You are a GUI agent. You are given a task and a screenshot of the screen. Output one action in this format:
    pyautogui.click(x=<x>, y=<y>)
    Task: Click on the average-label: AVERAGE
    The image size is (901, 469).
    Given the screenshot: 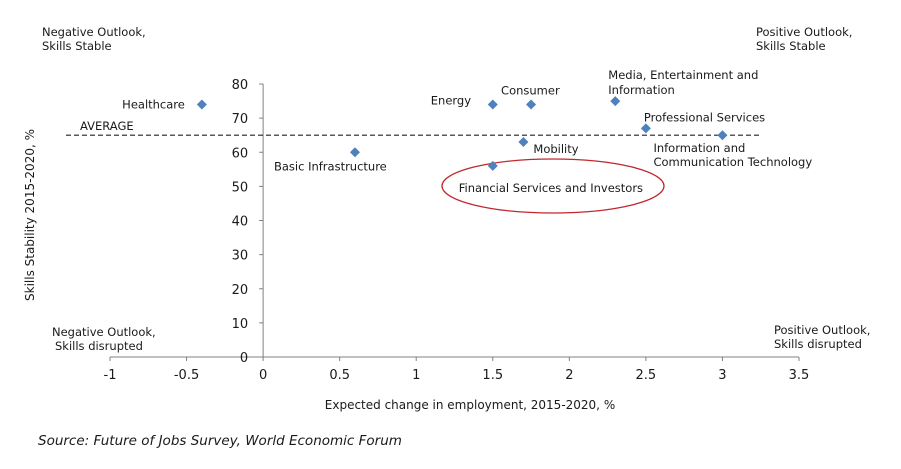 What is the action you would take?
    pyautogui.click(x=107, y=126)
    